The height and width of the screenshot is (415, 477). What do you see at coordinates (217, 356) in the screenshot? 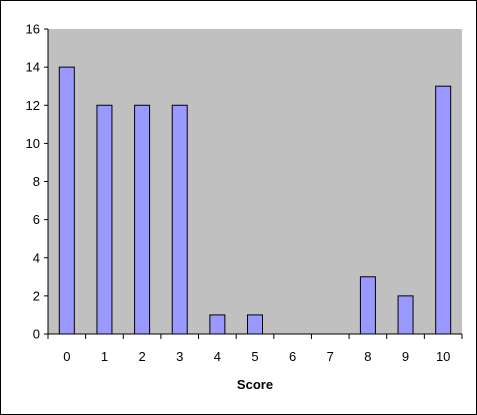
I see `x-tick-label: 4` at bounding box center [217, 356].